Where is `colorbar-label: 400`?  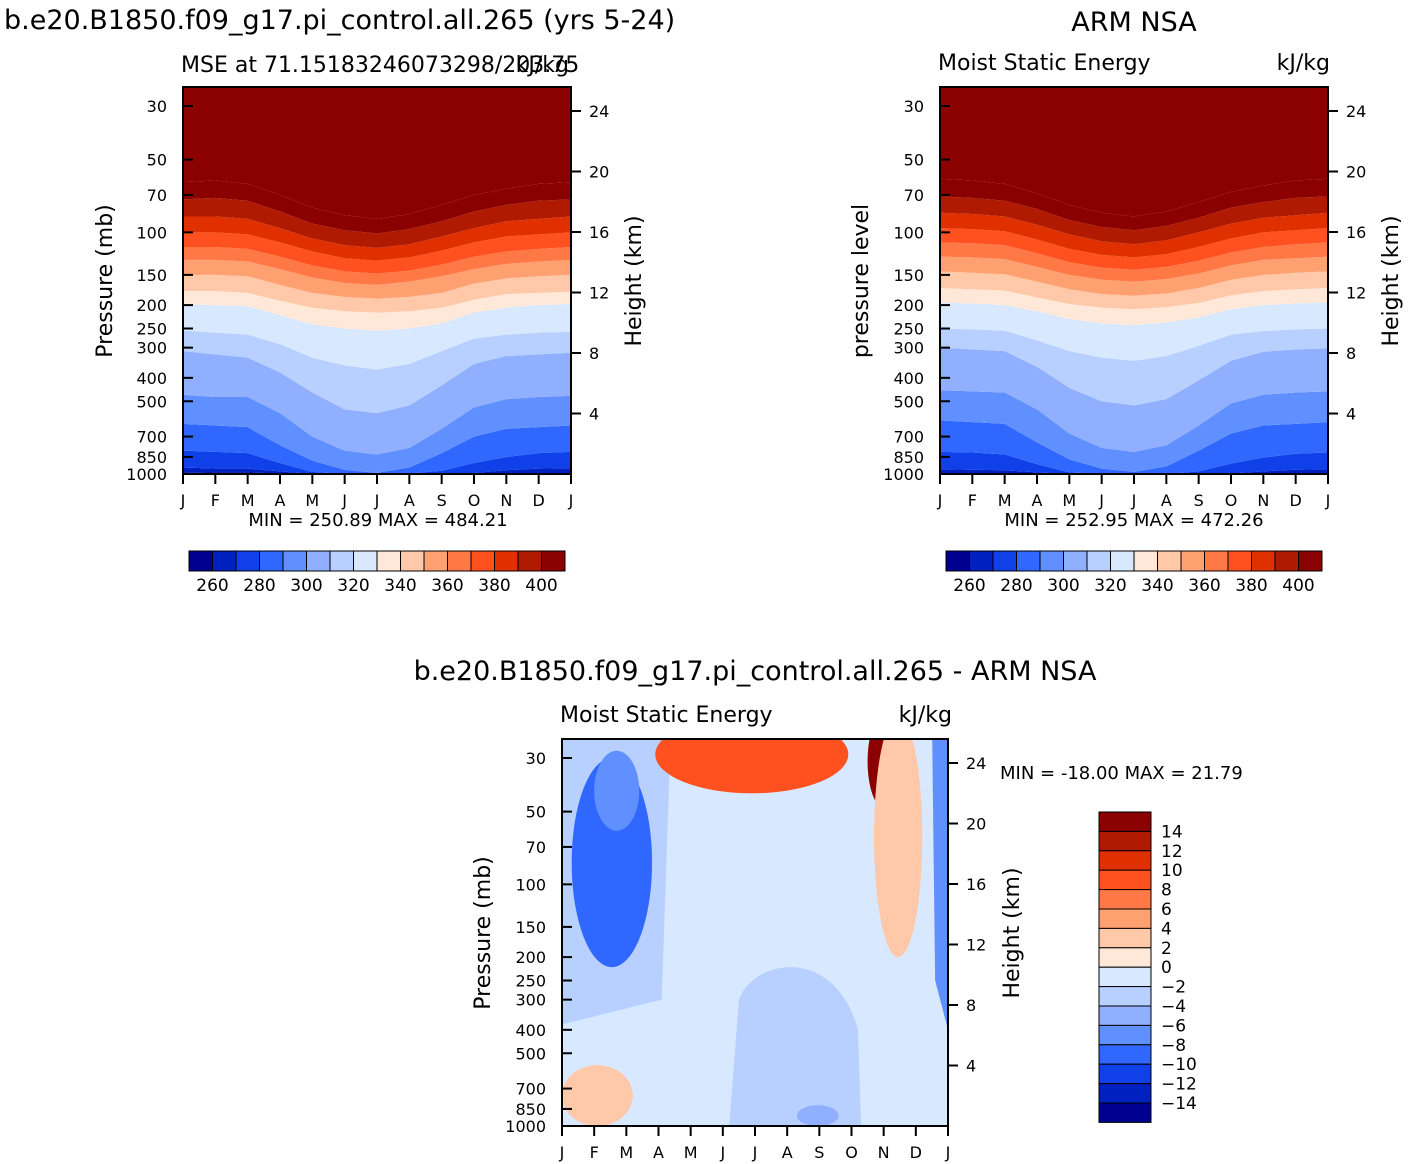
colorbar-label: 400 is located at coordinates (1298, 586).